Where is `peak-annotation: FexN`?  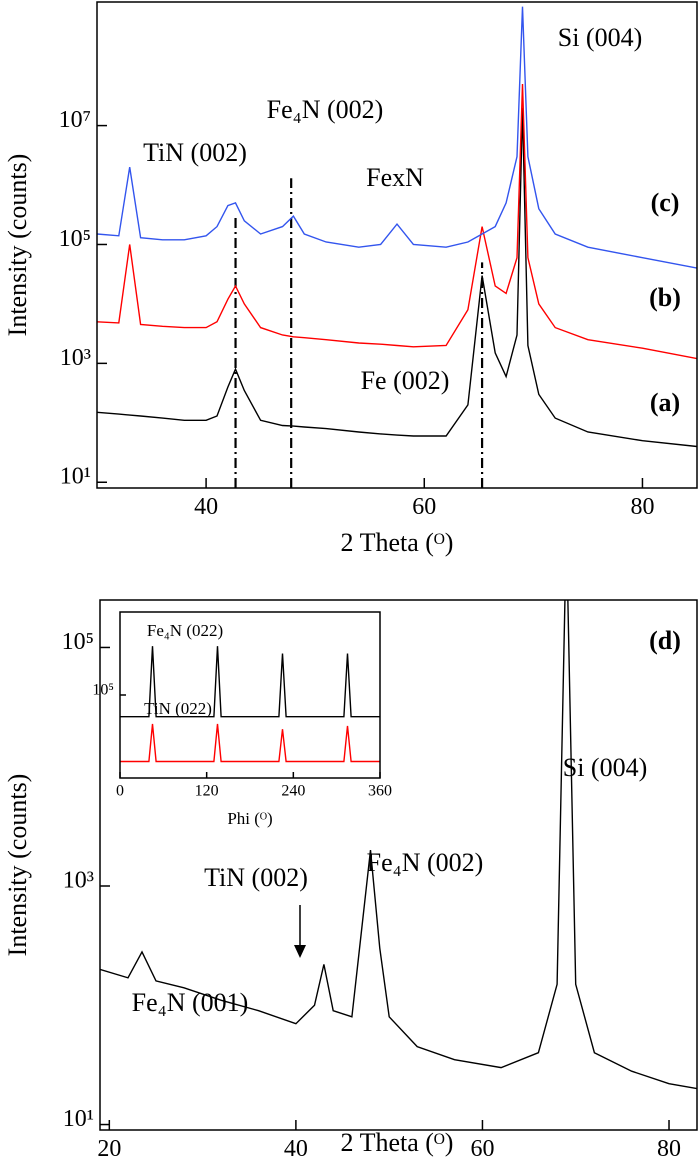 peak-annotation: FexN is located at coordinates (395, 177).